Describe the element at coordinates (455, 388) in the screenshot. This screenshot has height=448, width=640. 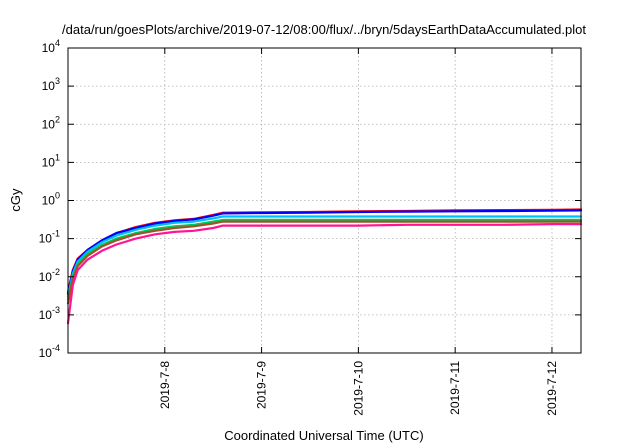
I see `x-tick-label: 2019-7-11` at that location.